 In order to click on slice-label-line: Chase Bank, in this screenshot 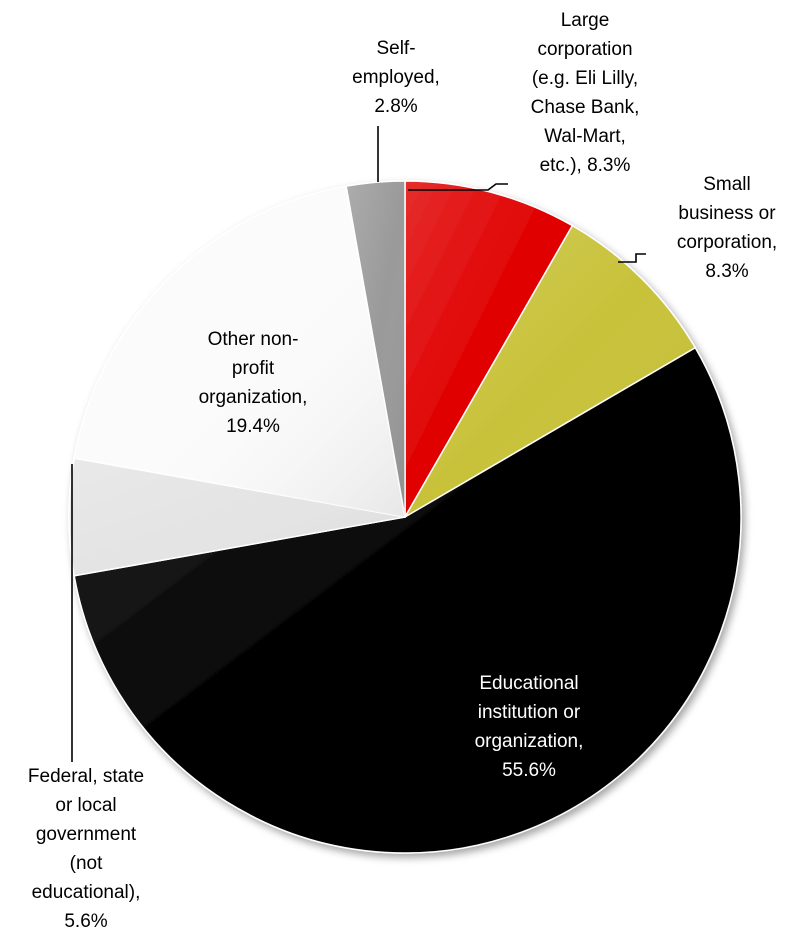, I will do `click(585, 107)`.